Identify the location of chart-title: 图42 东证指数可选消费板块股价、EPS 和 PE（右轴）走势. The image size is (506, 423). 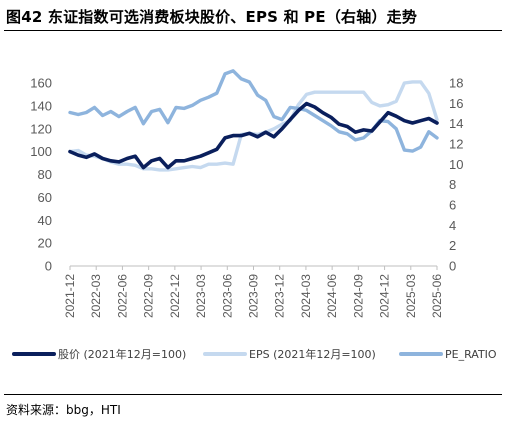
(212, 17).